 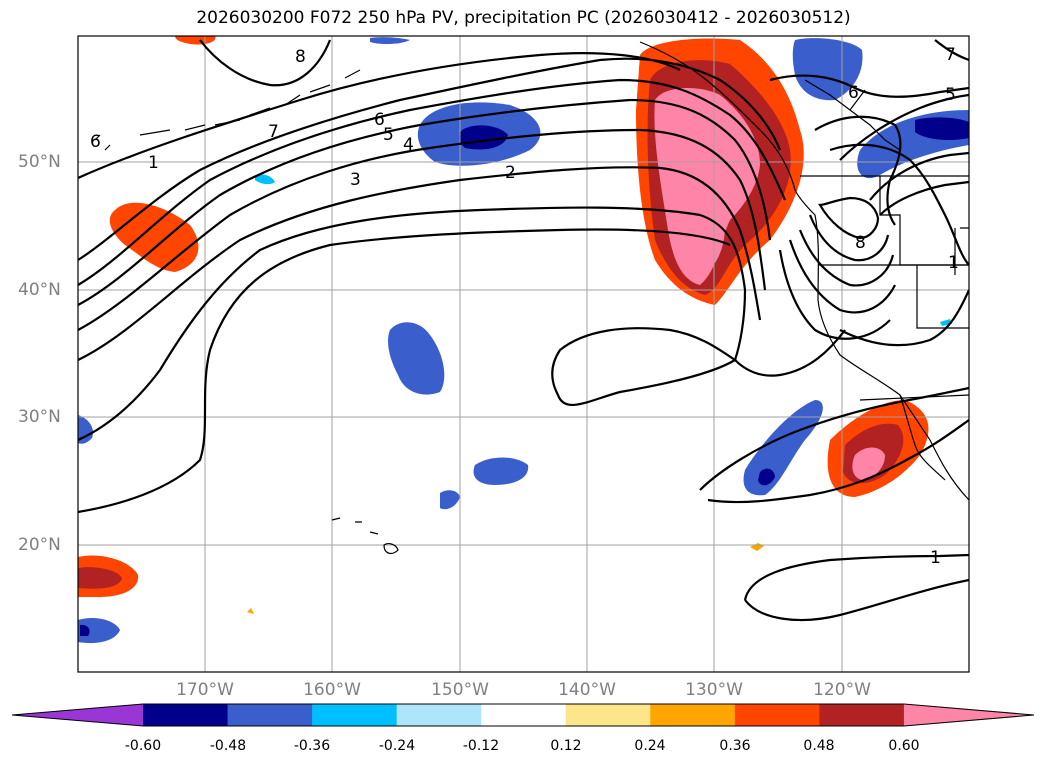 What do you see at coordinates (39, 290) in the screenshot?
I see `lat-label: 40°N` at bounding box center [39, 290].